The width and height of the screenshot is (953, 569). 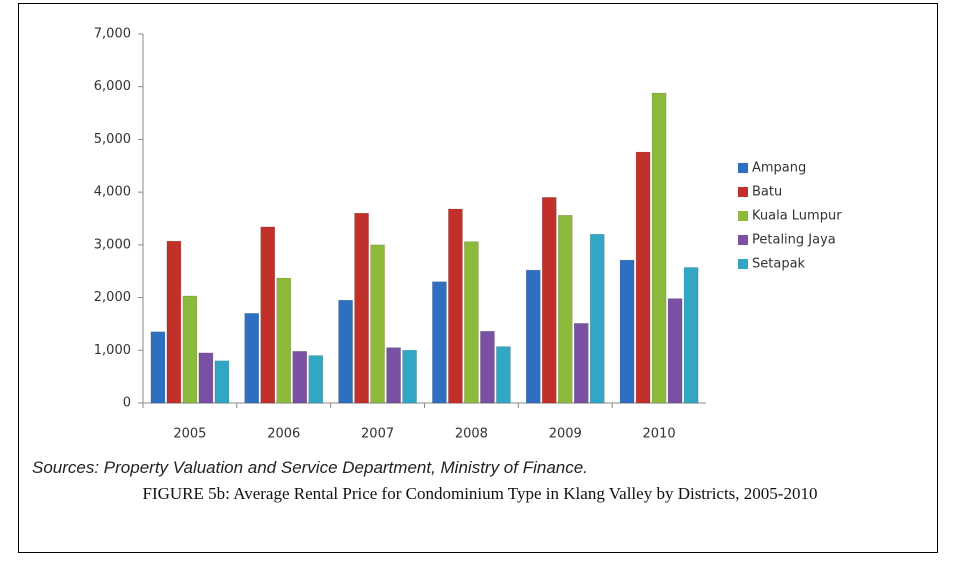 What do you see at coordinates (112, 34) in the screenshot?
I see `y-tick-label: 7,000` at bounding box center [112, 34].